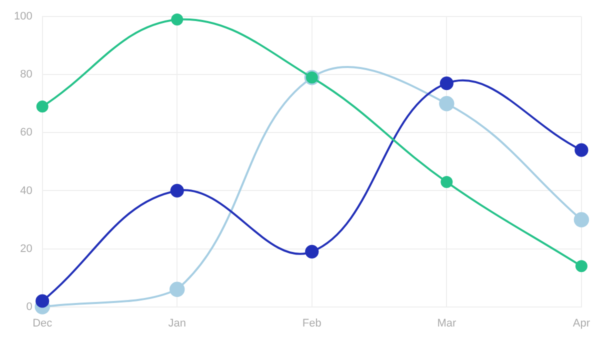  I want to click on x-tick-label: Dec, so click(42, 323).